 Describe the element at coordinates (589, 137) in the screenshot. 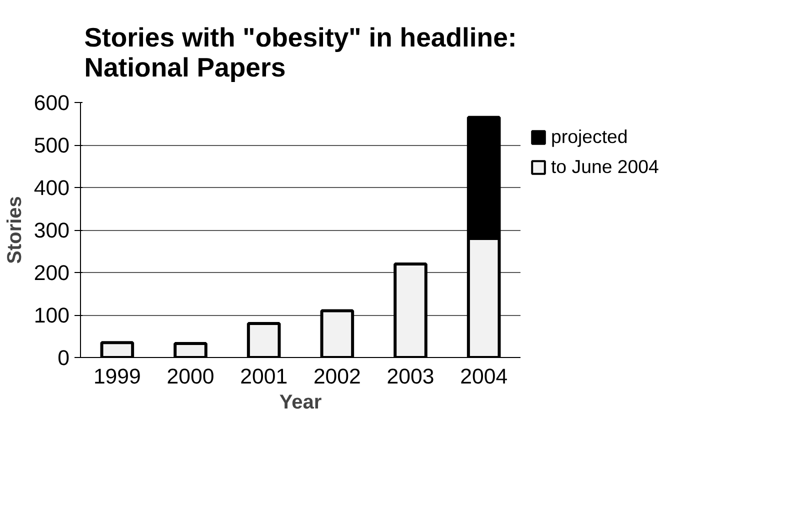

I see `legend-label: projected` at that location.